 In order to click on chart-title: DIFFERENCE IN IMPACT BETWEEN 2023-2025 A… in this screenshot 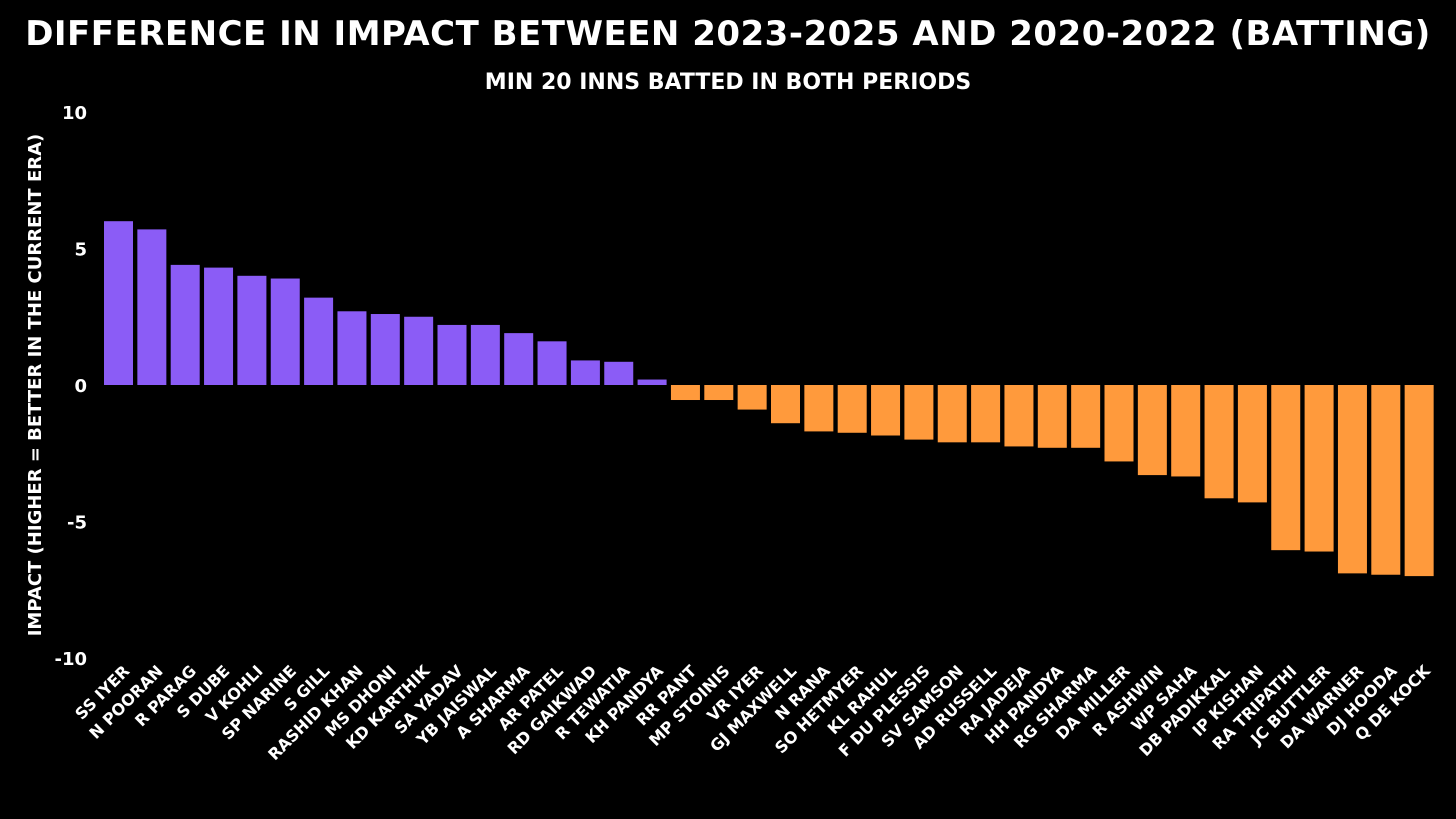, I will do `click(728, 34)`.